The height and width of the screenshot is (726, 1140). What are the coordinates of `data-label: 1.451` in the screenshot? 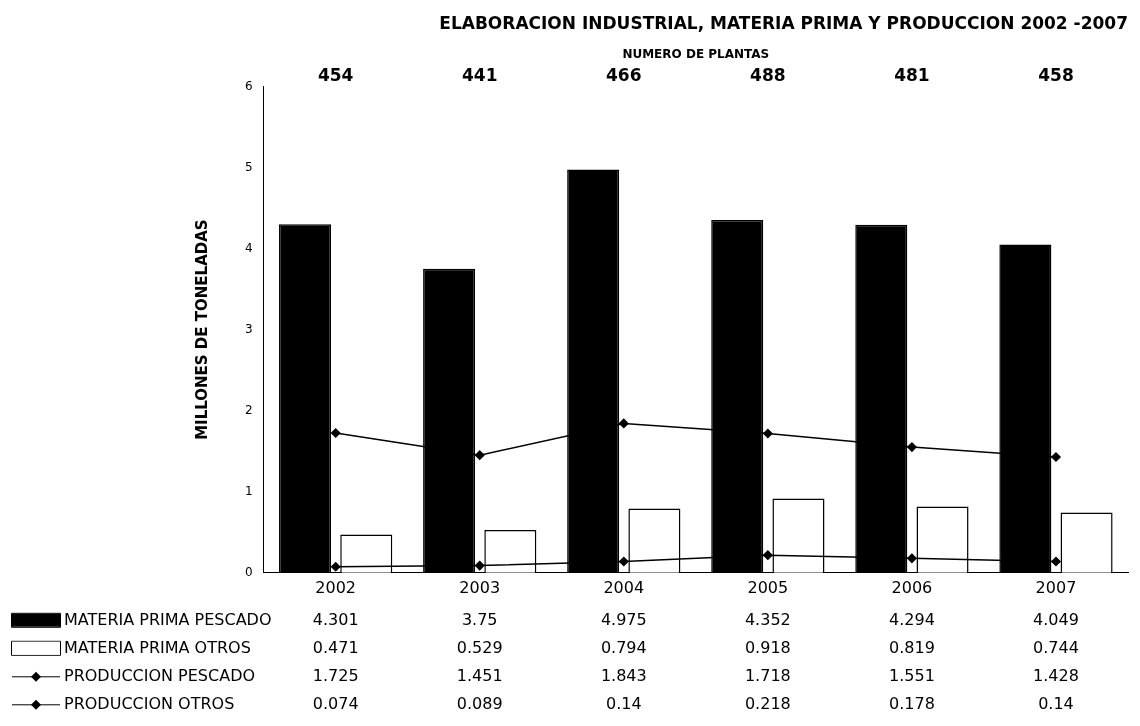 It's located at (479, 675).